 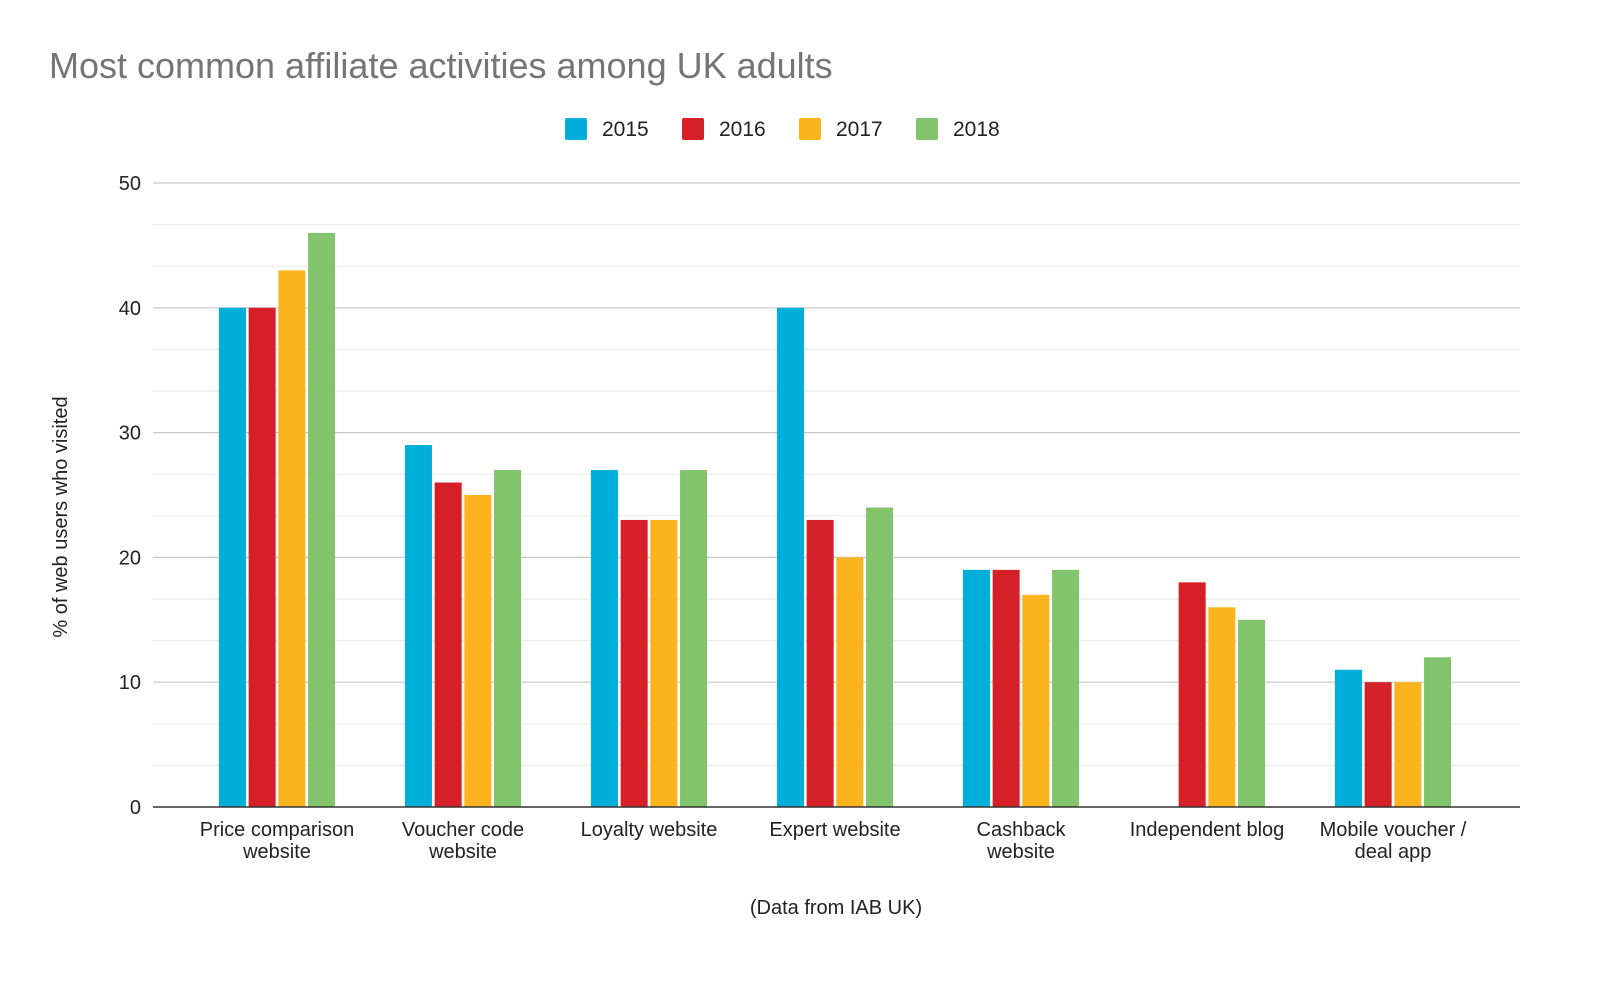 I want to click on y-tick-label: 40, so click(x=130, y=309).